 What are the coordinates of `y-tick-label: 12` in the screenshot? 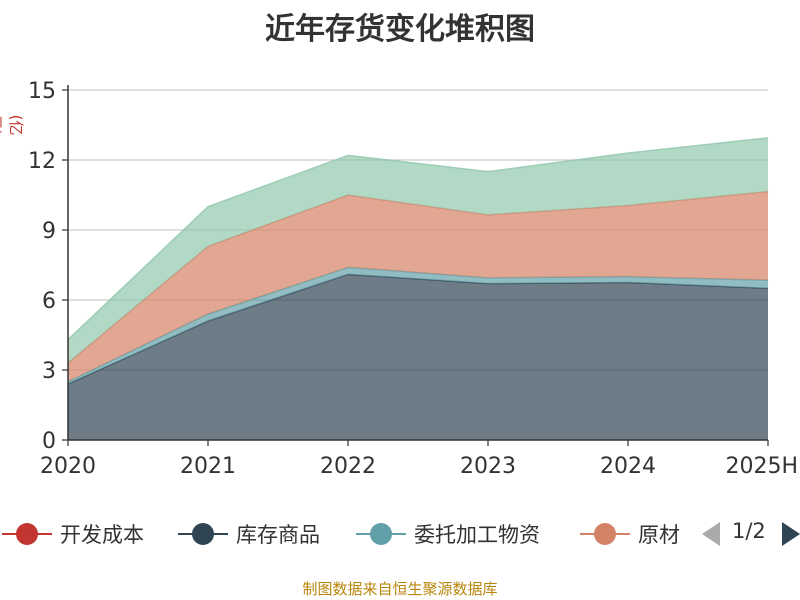 It's located at (42, 161).